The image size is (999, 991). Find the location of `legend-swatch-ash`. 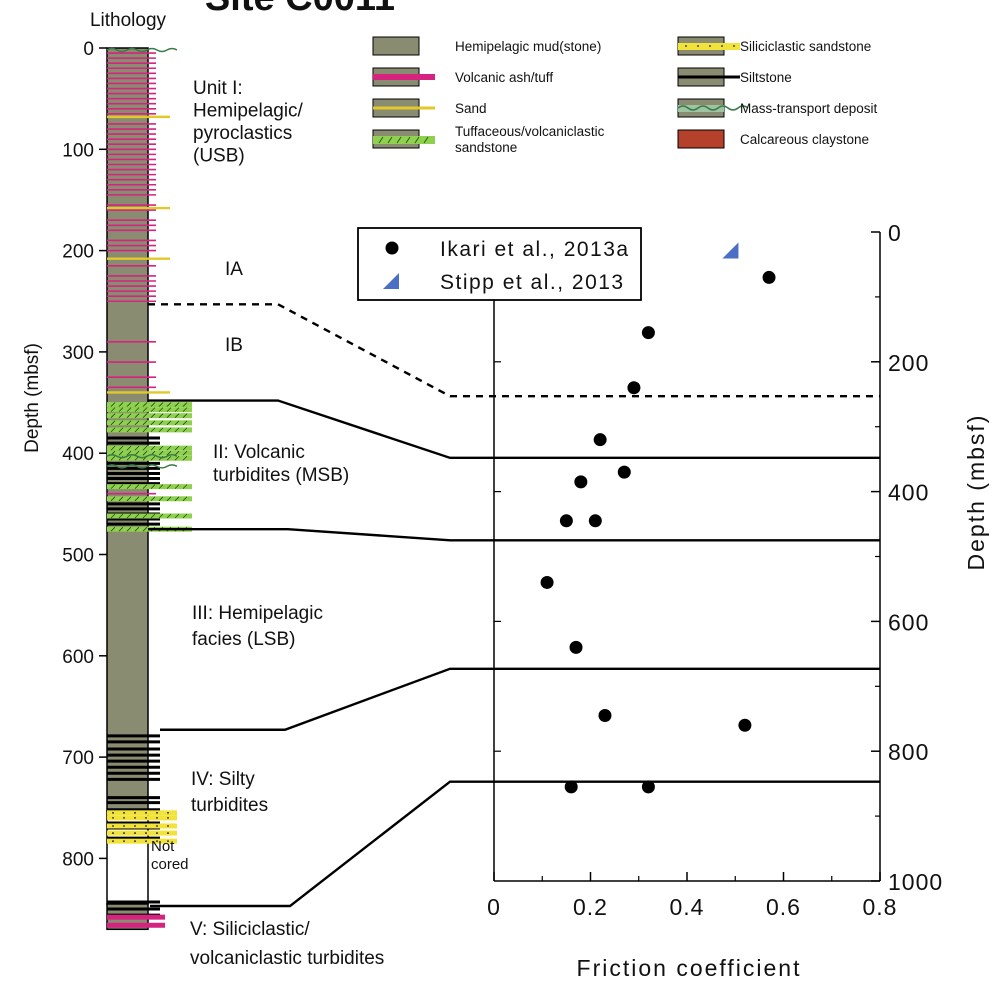

legend-swatch-ash is located at coordinates (403, 77).